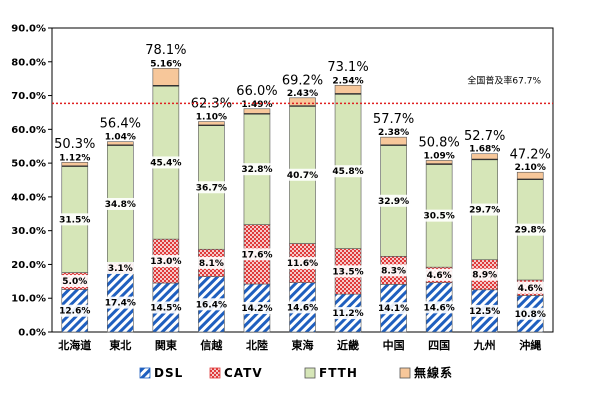 The height and width of the screenshot is (401, 600). Describe the element at coordinates (211, 104) in the screenshot. I see `total-label: 62.3%` at that location.